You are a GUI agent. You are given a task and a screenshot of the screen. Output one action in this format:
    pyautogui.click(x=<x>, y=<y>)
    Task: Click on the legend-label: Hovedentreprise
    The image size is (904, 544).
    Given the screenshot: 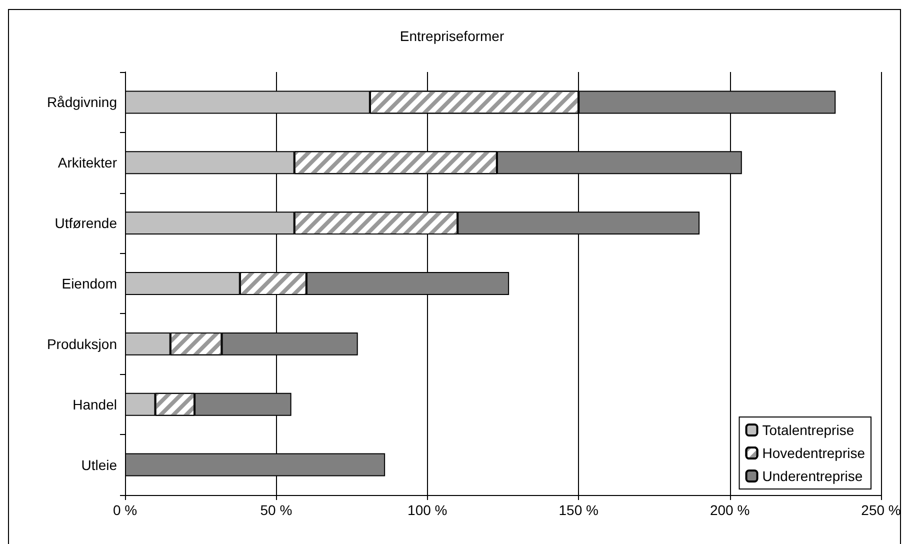 What is the action you would take?
    pyautogui.click(x=814, y=453)
    